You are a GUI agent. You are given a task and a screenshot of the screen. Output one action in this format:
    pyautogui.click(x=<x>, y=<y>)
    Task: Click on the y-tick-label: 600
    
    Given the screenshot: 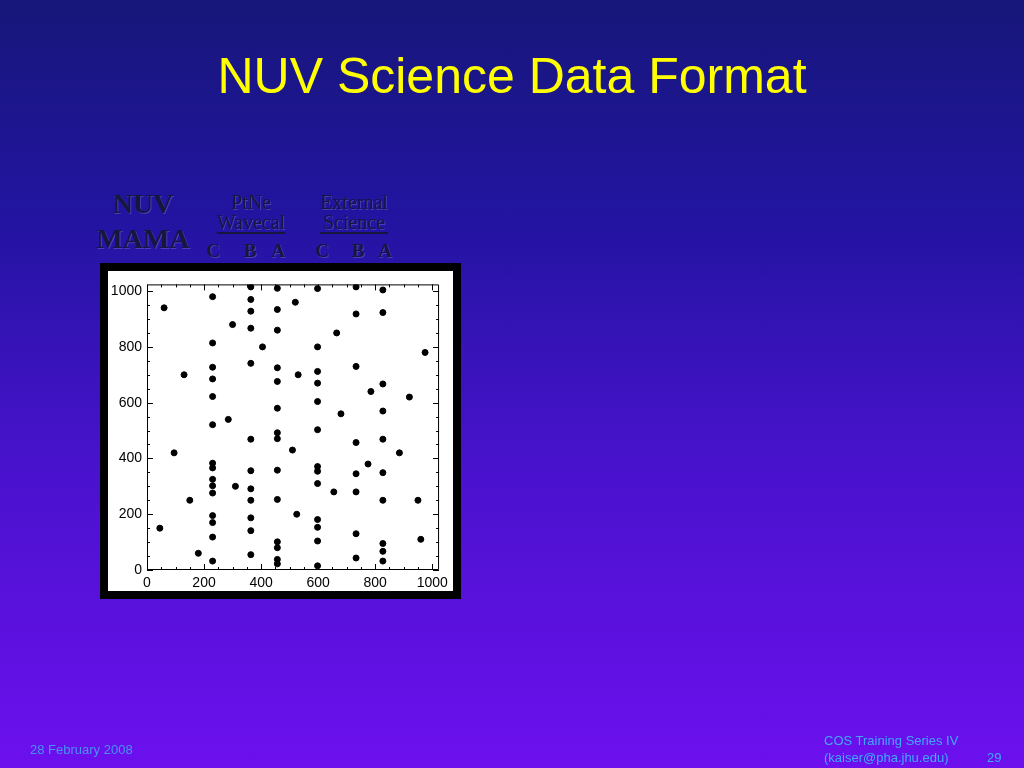 What is the action you would take?
    pyautogui.click(x=130, y=401)
    